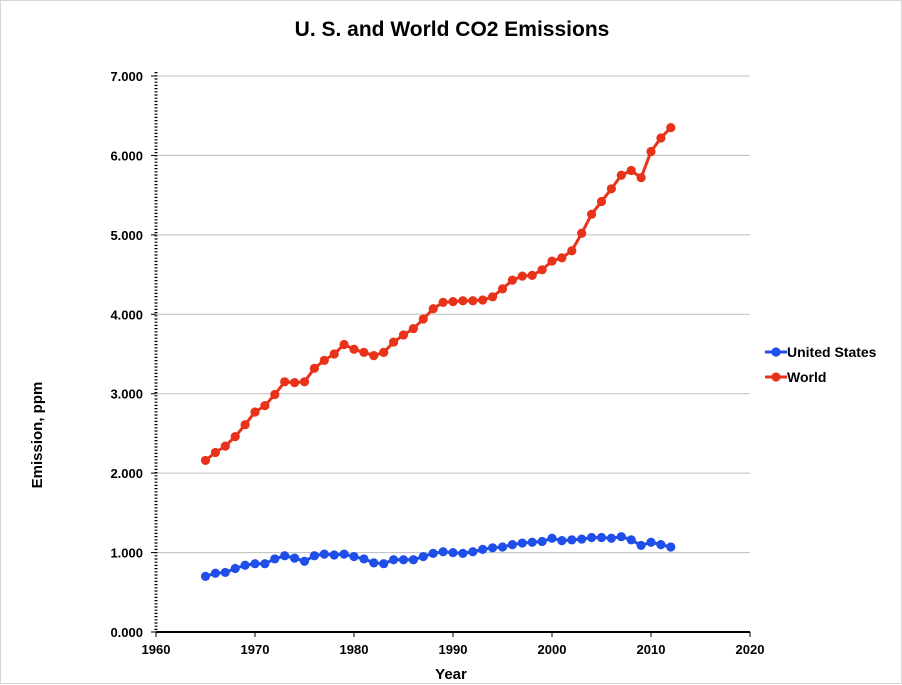  What do you see at coordinates (453, 649) in the screenshot?
I see `x-tick-label: 1990` at bounding box center [453, 649].